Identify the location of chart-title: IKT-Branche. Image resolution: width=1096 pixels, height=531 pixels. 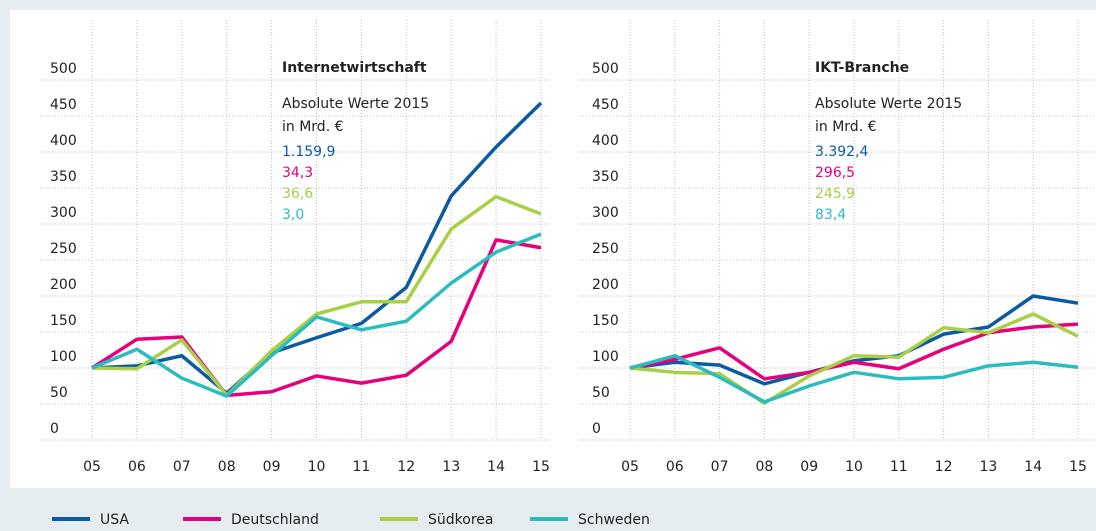
(862, 68).